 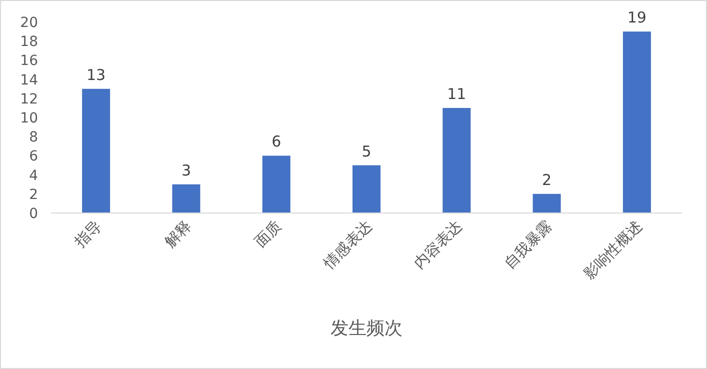 I want to click on y-tick-label: 20, so click(x=29, y=23).